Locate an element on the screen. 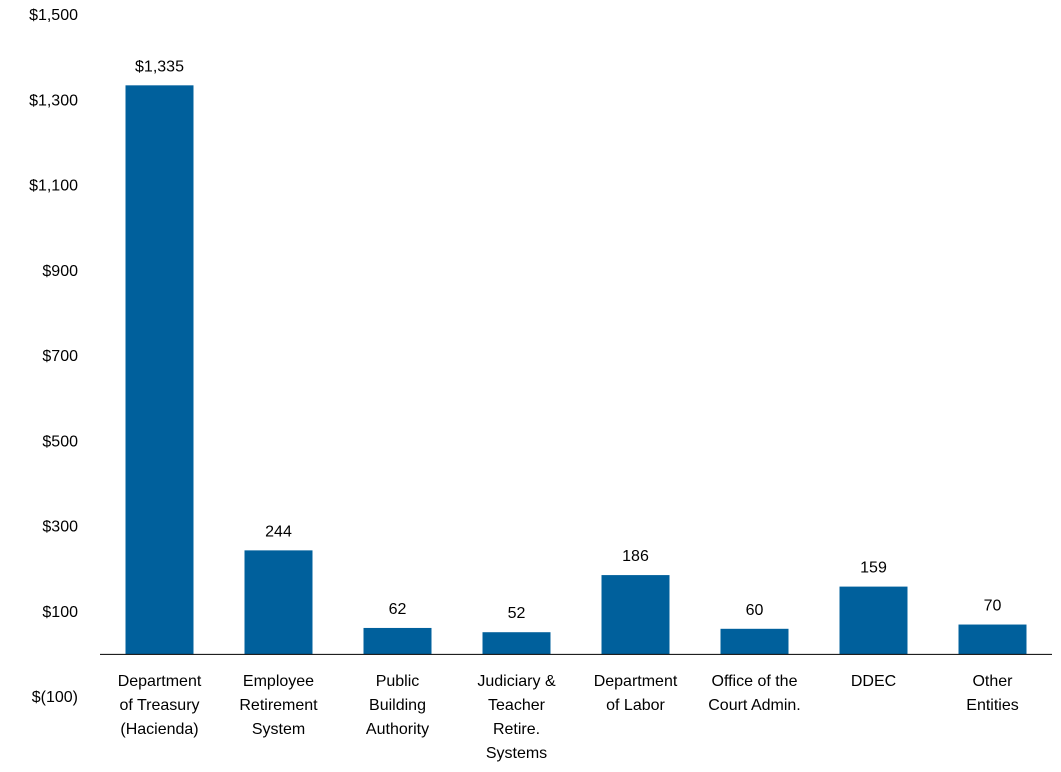 The width and height of the screenshot is (1061, 772). x-category-label-line: Entities is located at coordinates (992, 705).